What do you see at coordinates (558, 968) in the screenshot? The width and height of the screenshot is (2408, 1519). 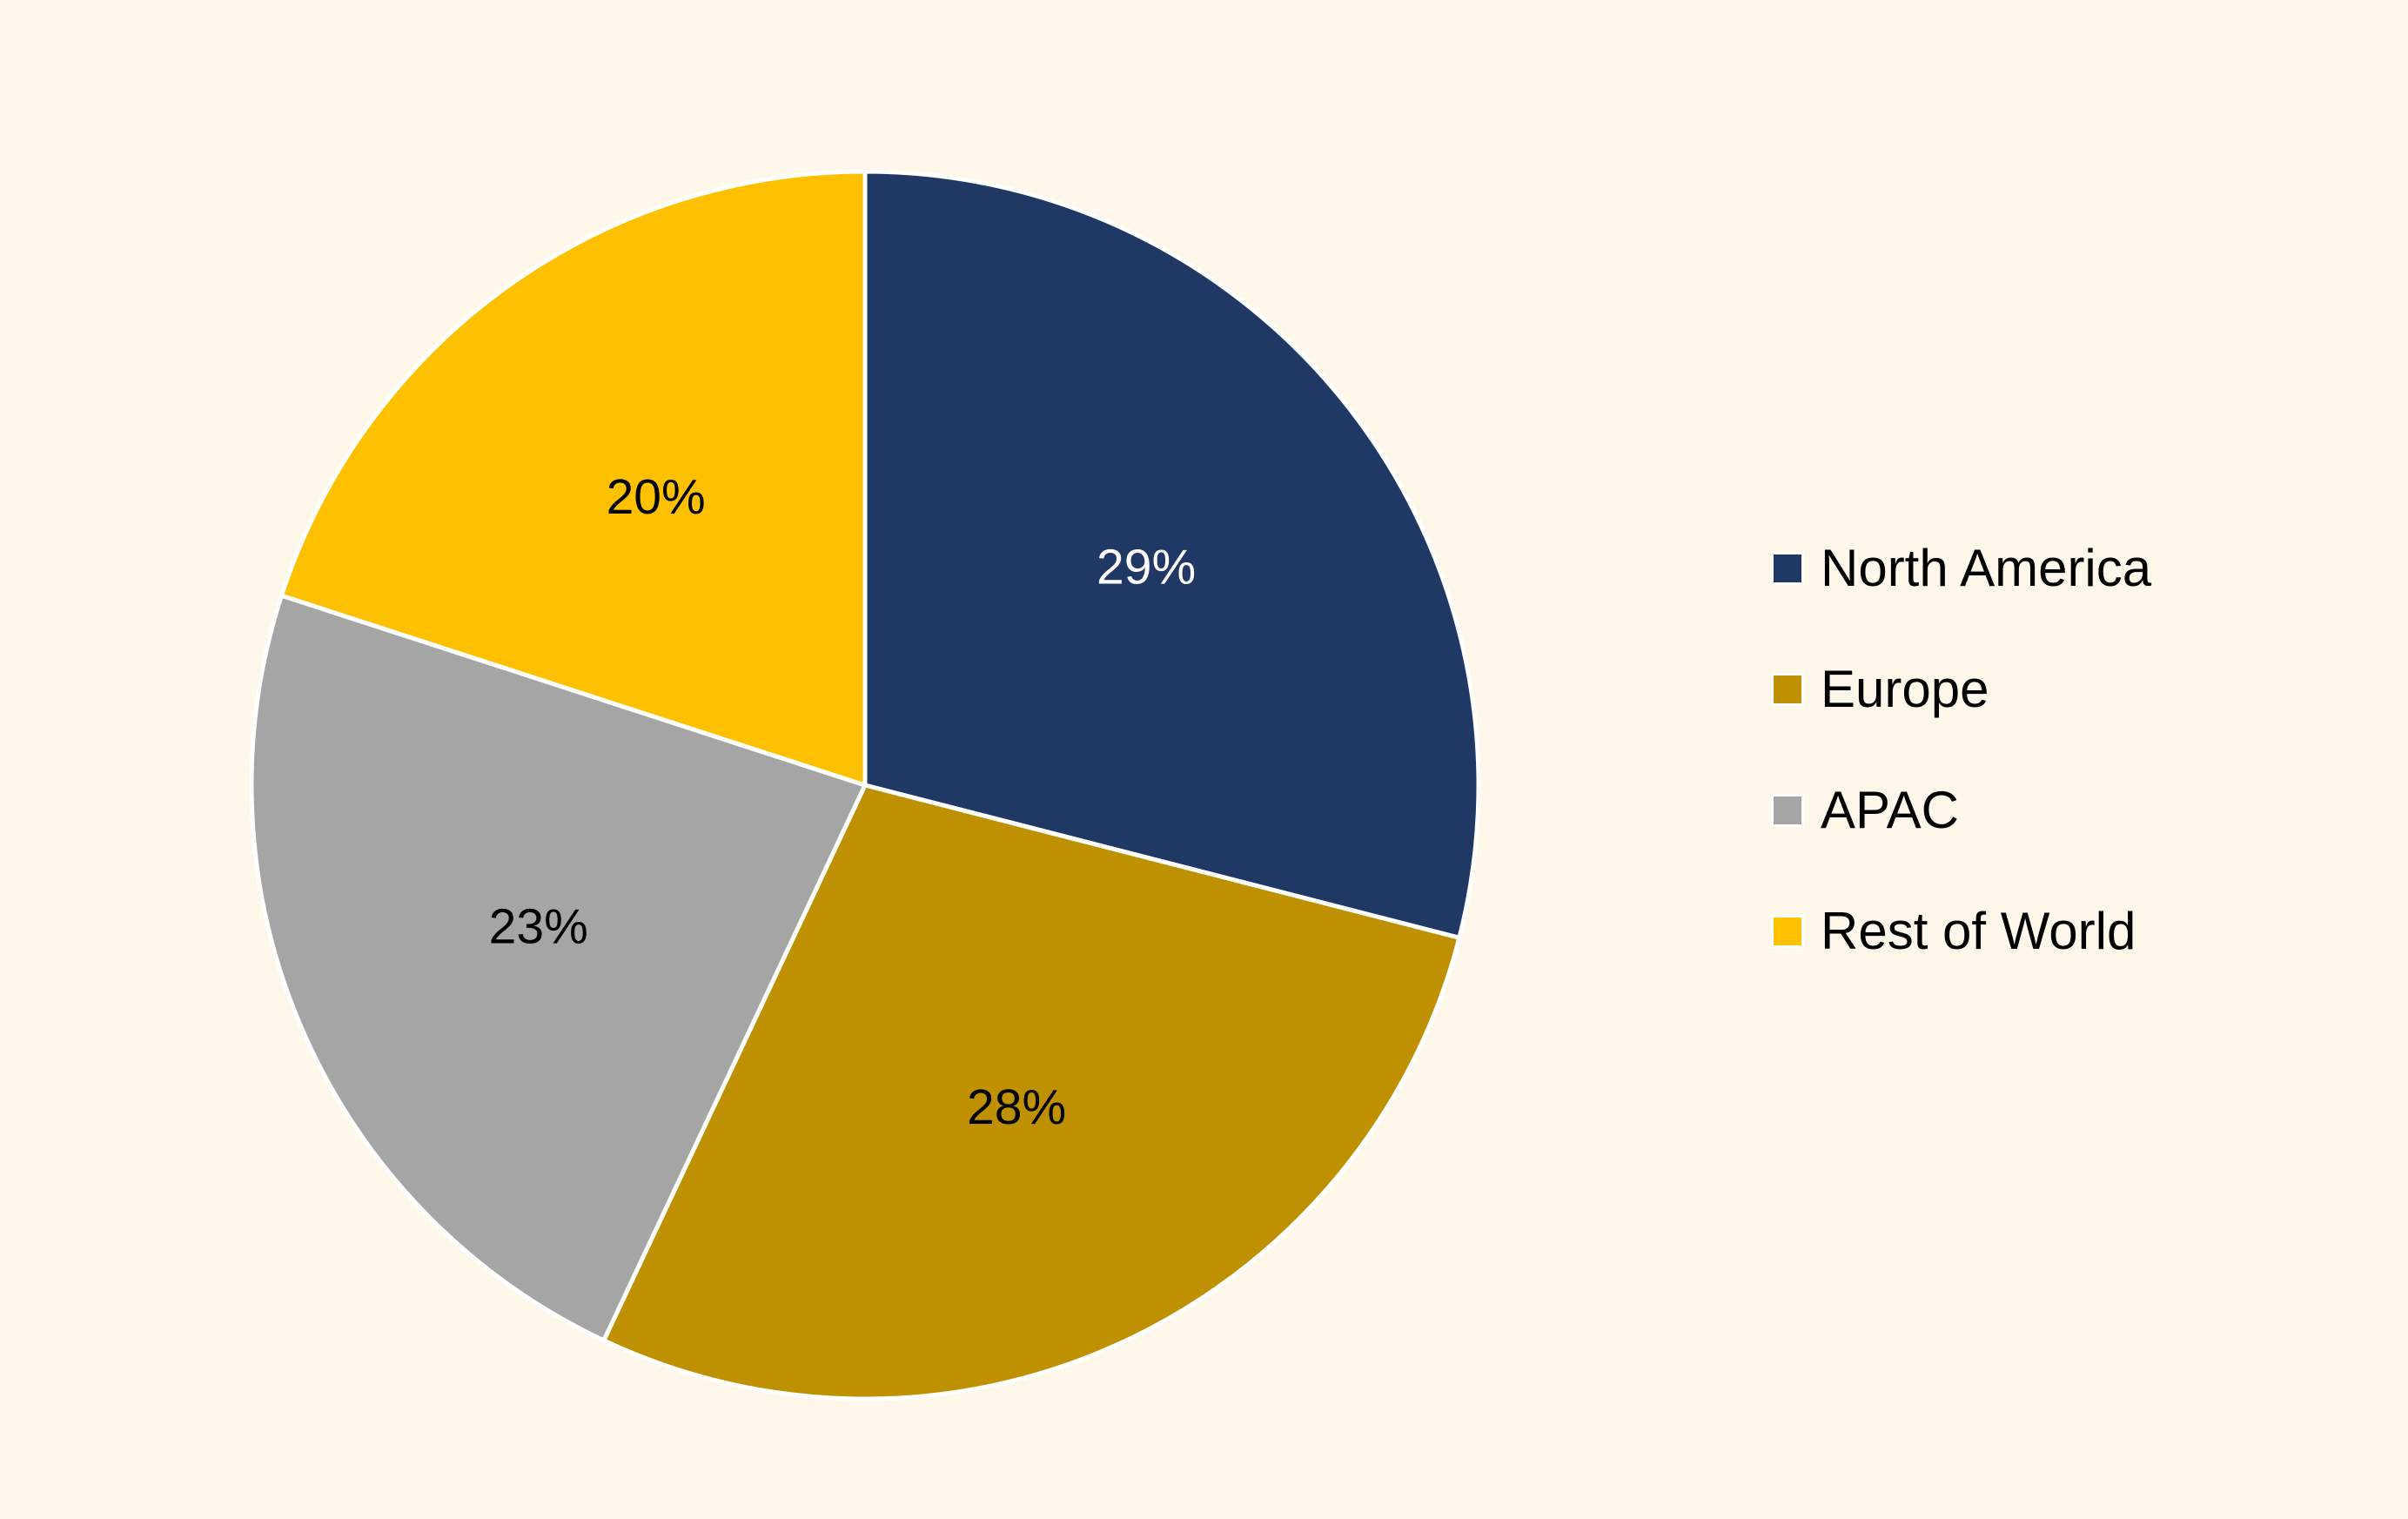 I see `pie-slice-apac` at bounding box center [558, 968].